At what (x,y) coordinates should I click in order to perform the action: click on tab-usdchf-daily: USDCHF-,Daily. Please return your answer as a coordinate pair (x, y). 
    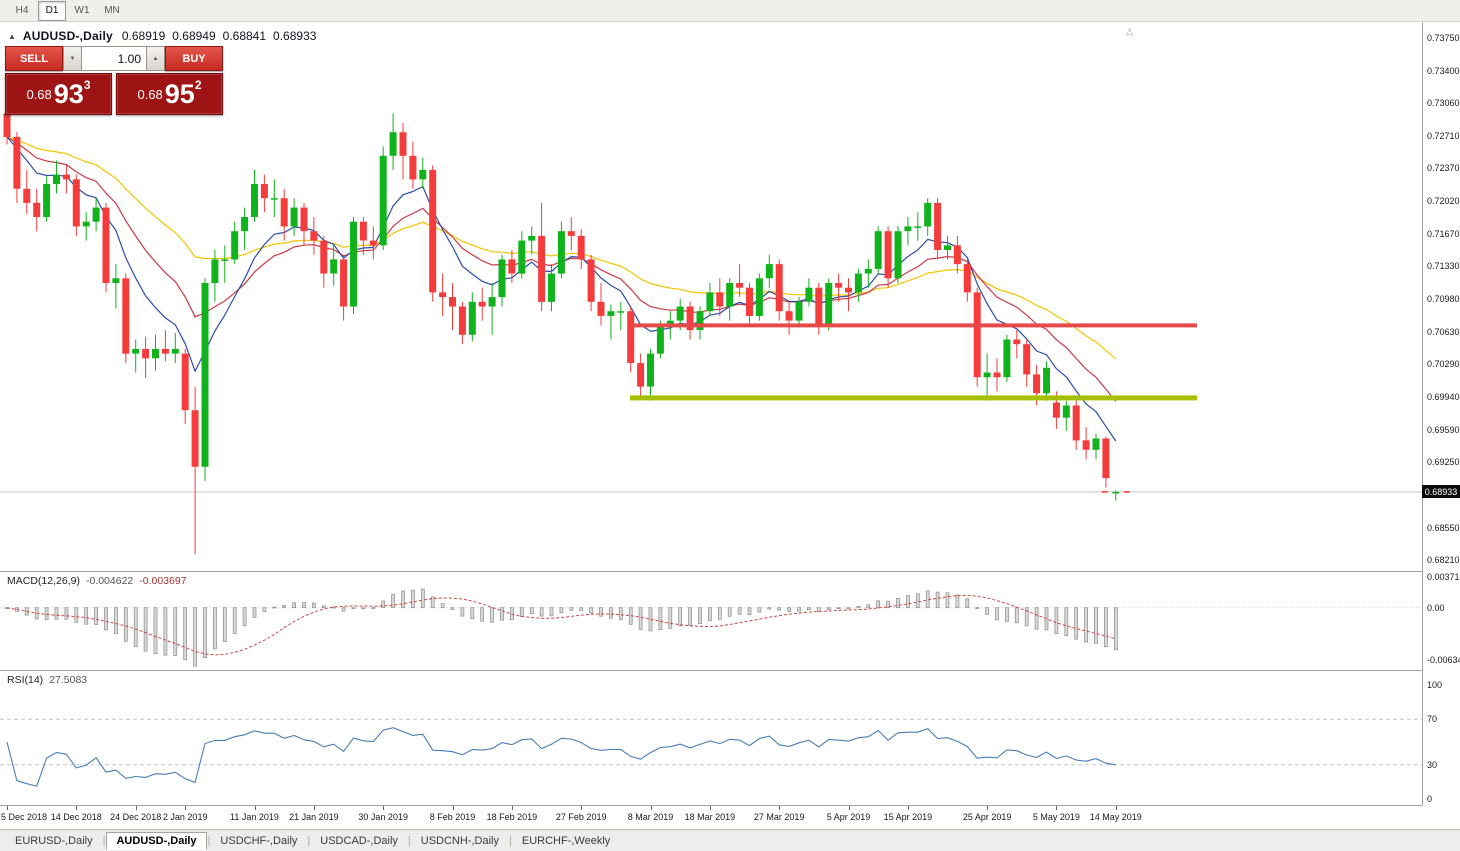
    Looking at the image, I should click on (259, 840).